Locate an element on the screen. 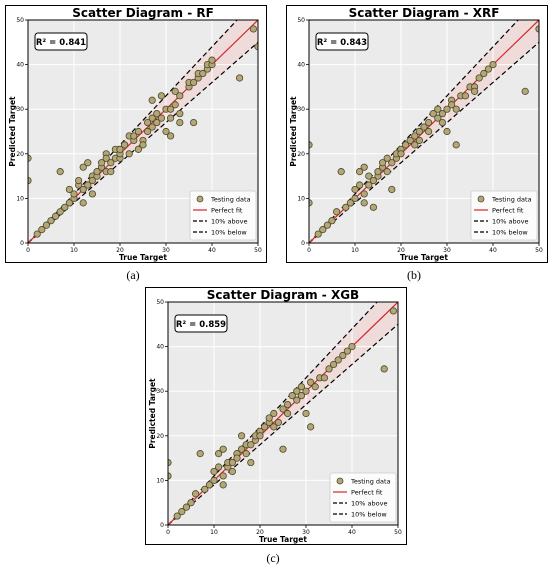 The height and width of the screenshot is (569, 550). chart-title: Scatter Diagram - XRF is located at coordinates (424, 13).